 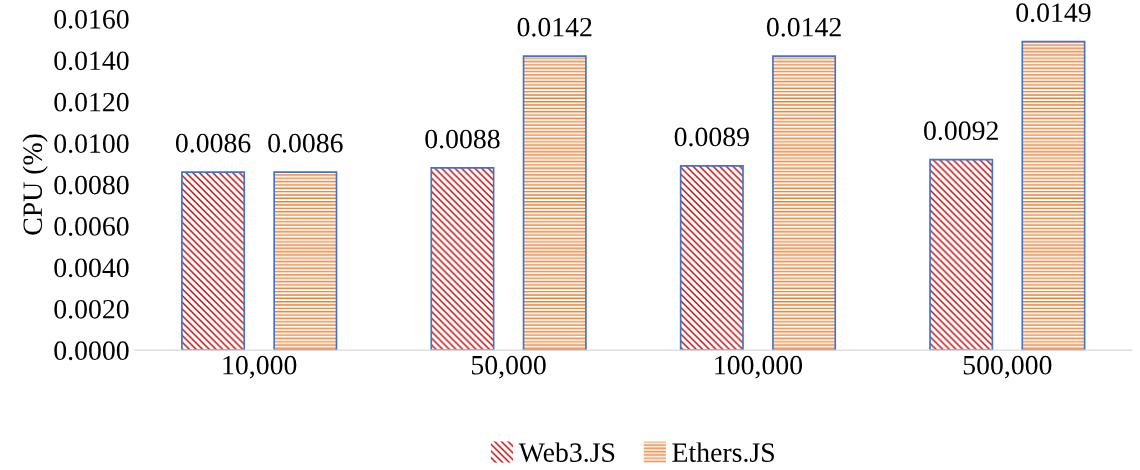 What do you see at coordinates (723, 452) in the screenshot?
I see `legend-label: Ethers.JS` at bounding box center [723, 452].